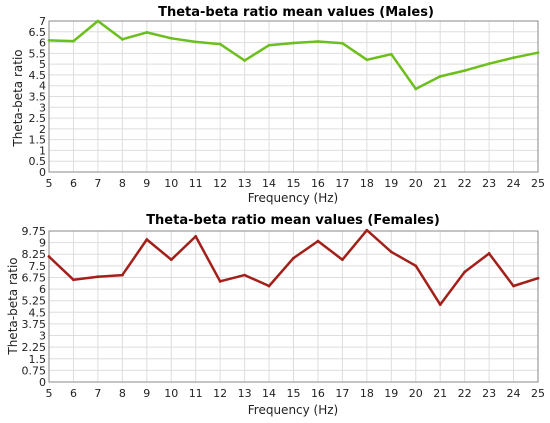 The image size is (550, 423). Describe the element at coordinates (18, 98) in the screenshot. I see `y-axis-label: Theta-beta ratio` at that location.